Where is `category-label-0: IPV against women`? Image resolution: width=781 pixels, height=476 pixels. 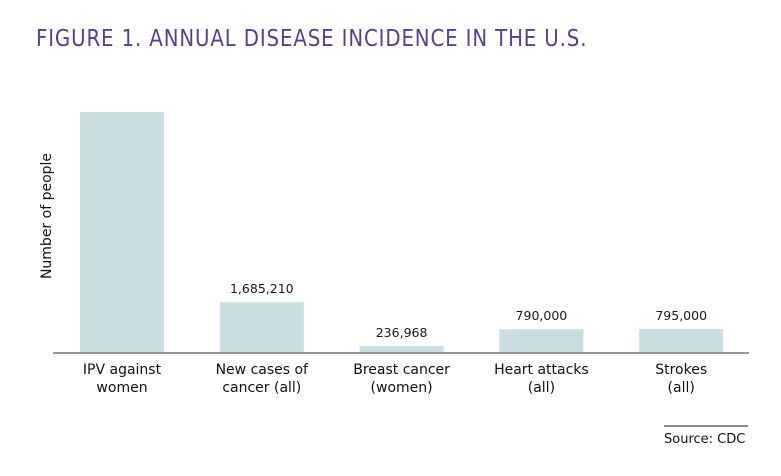 category-label-0: IPV against women is located at coordinates (122, 379).